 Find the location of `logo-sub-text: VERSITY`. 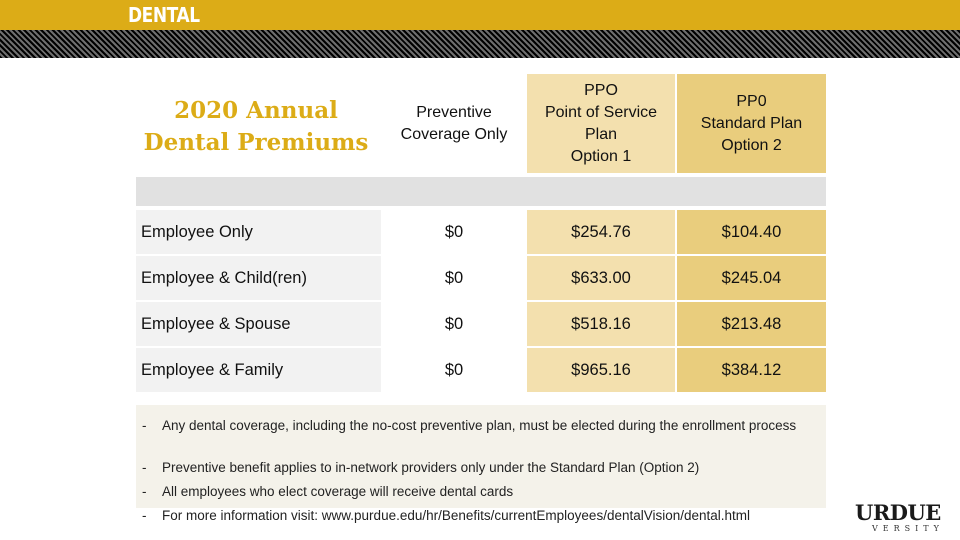

logo-sub-text: VERSITY is located at coordinates (908, 528).